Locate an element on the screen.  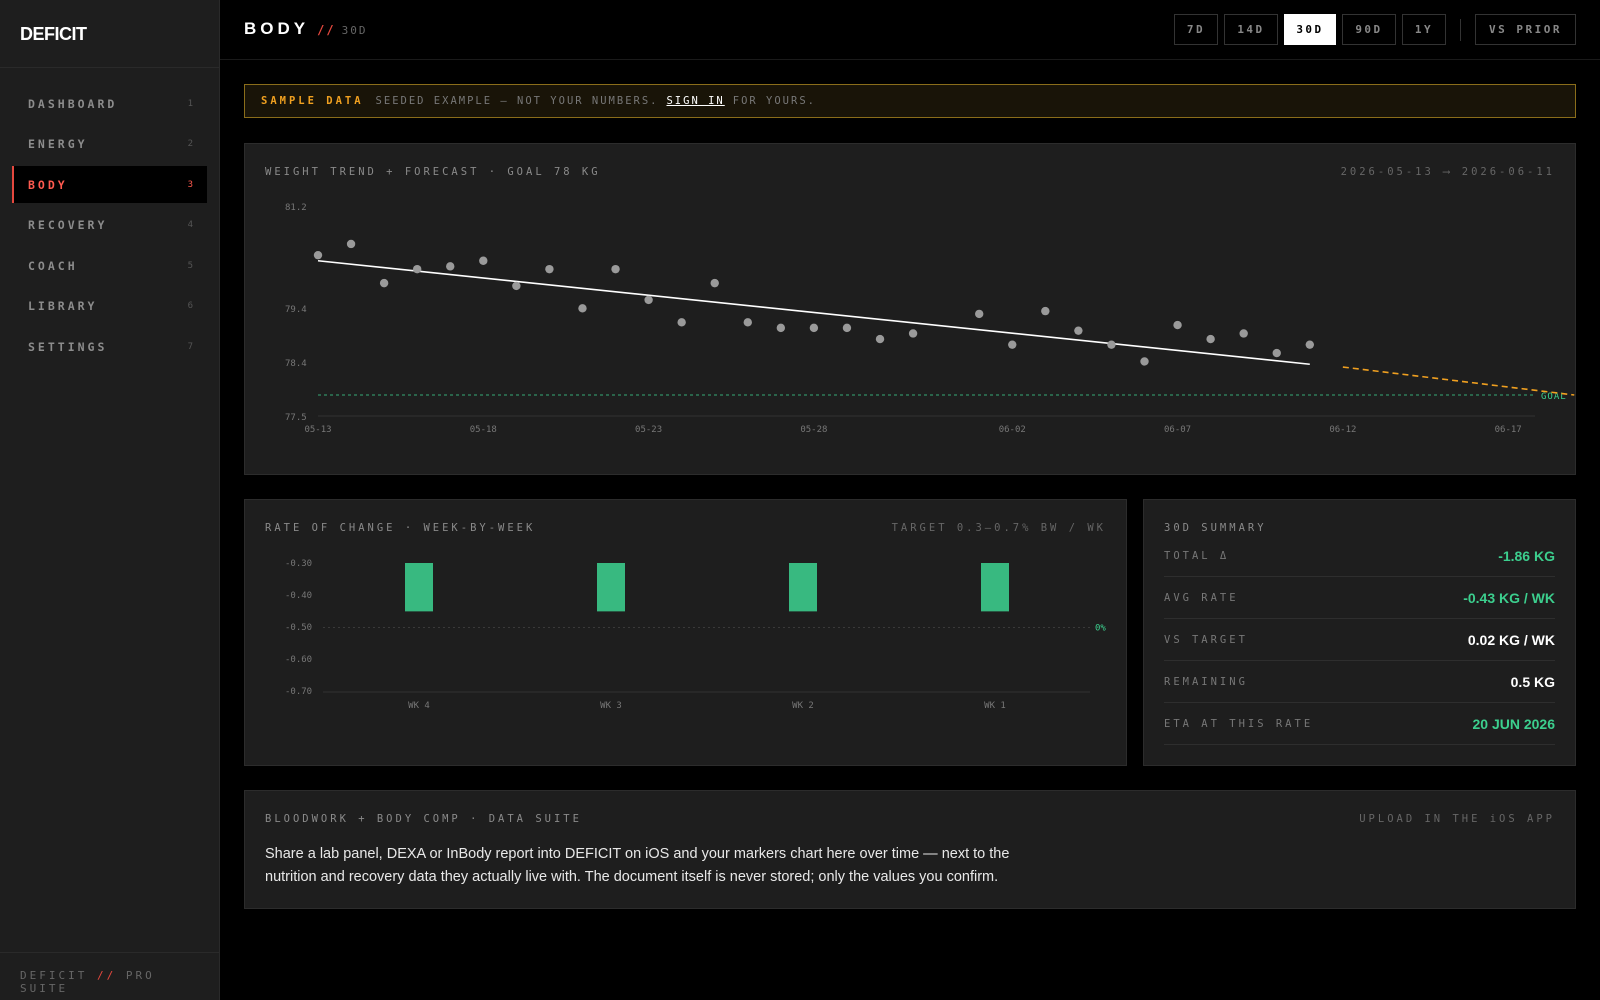
sample-data-tag: SAMPLE DATA is located at coordinates (312, 101).